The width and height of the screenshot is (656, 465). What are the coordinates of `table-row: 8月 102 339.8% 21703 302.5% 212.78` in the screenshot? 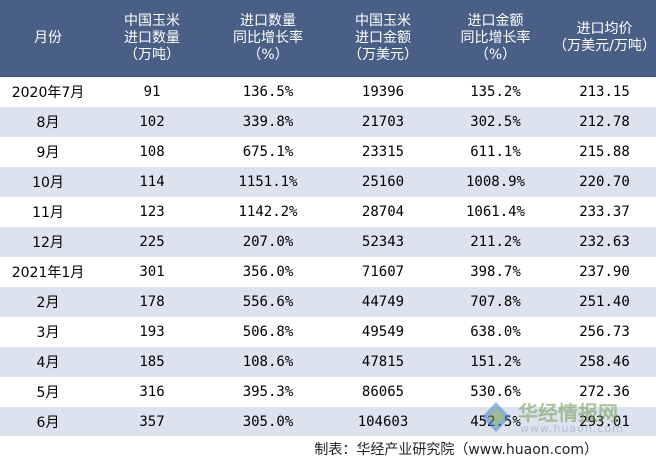 It's located at (328, 122).